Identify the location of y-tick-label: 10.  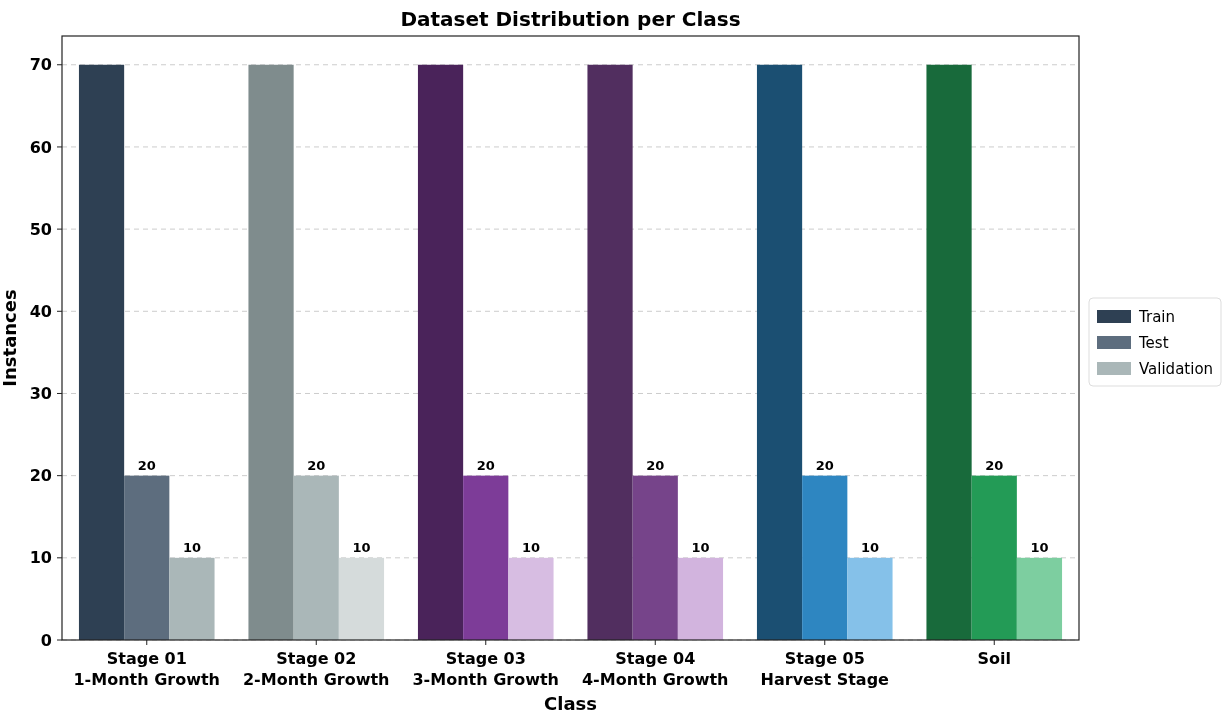
(40, 558).